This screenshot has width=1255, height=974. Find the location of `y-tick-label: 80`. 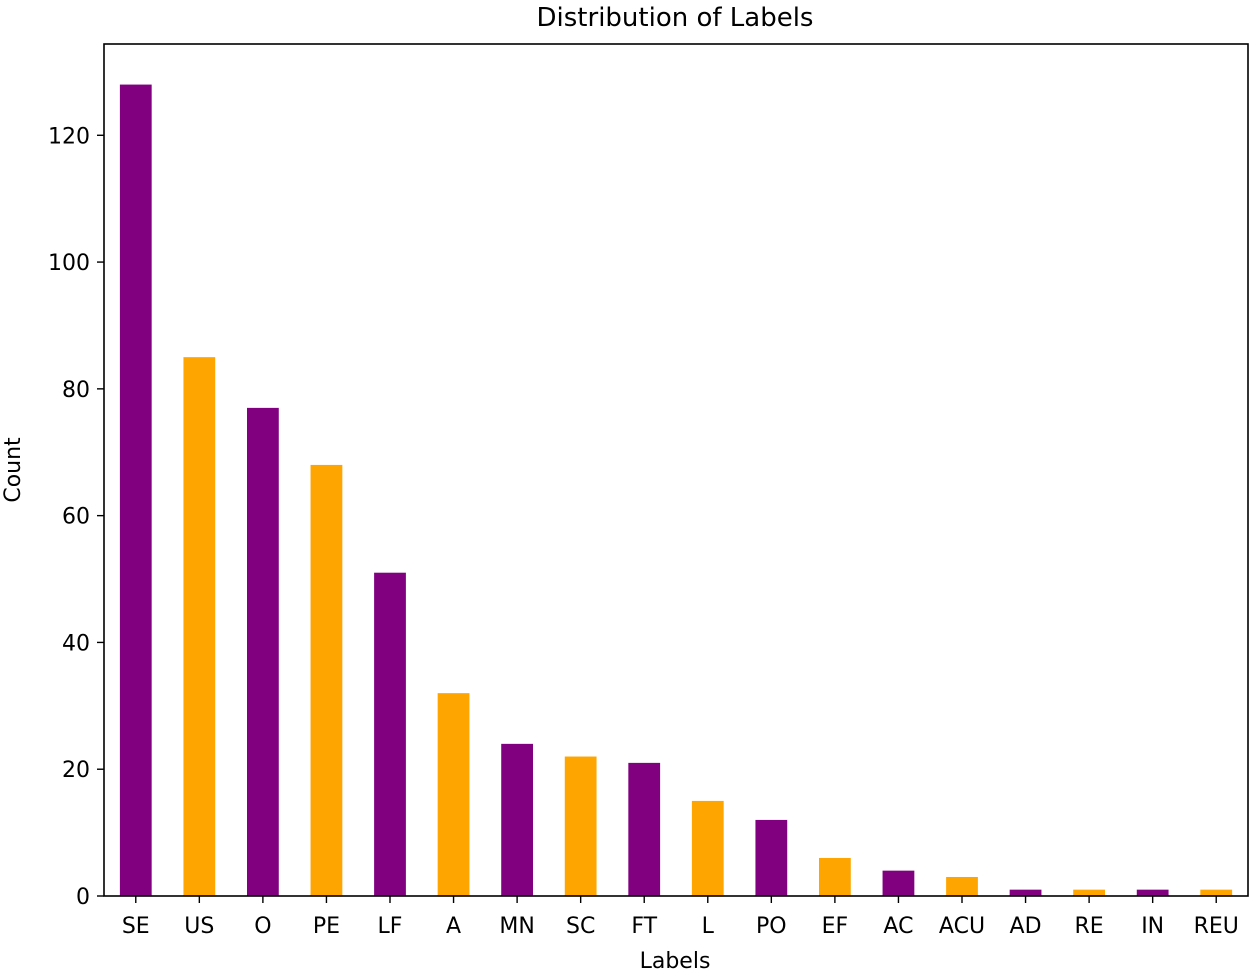

y-tick-label: 80 is located at coordinates (76, 390).